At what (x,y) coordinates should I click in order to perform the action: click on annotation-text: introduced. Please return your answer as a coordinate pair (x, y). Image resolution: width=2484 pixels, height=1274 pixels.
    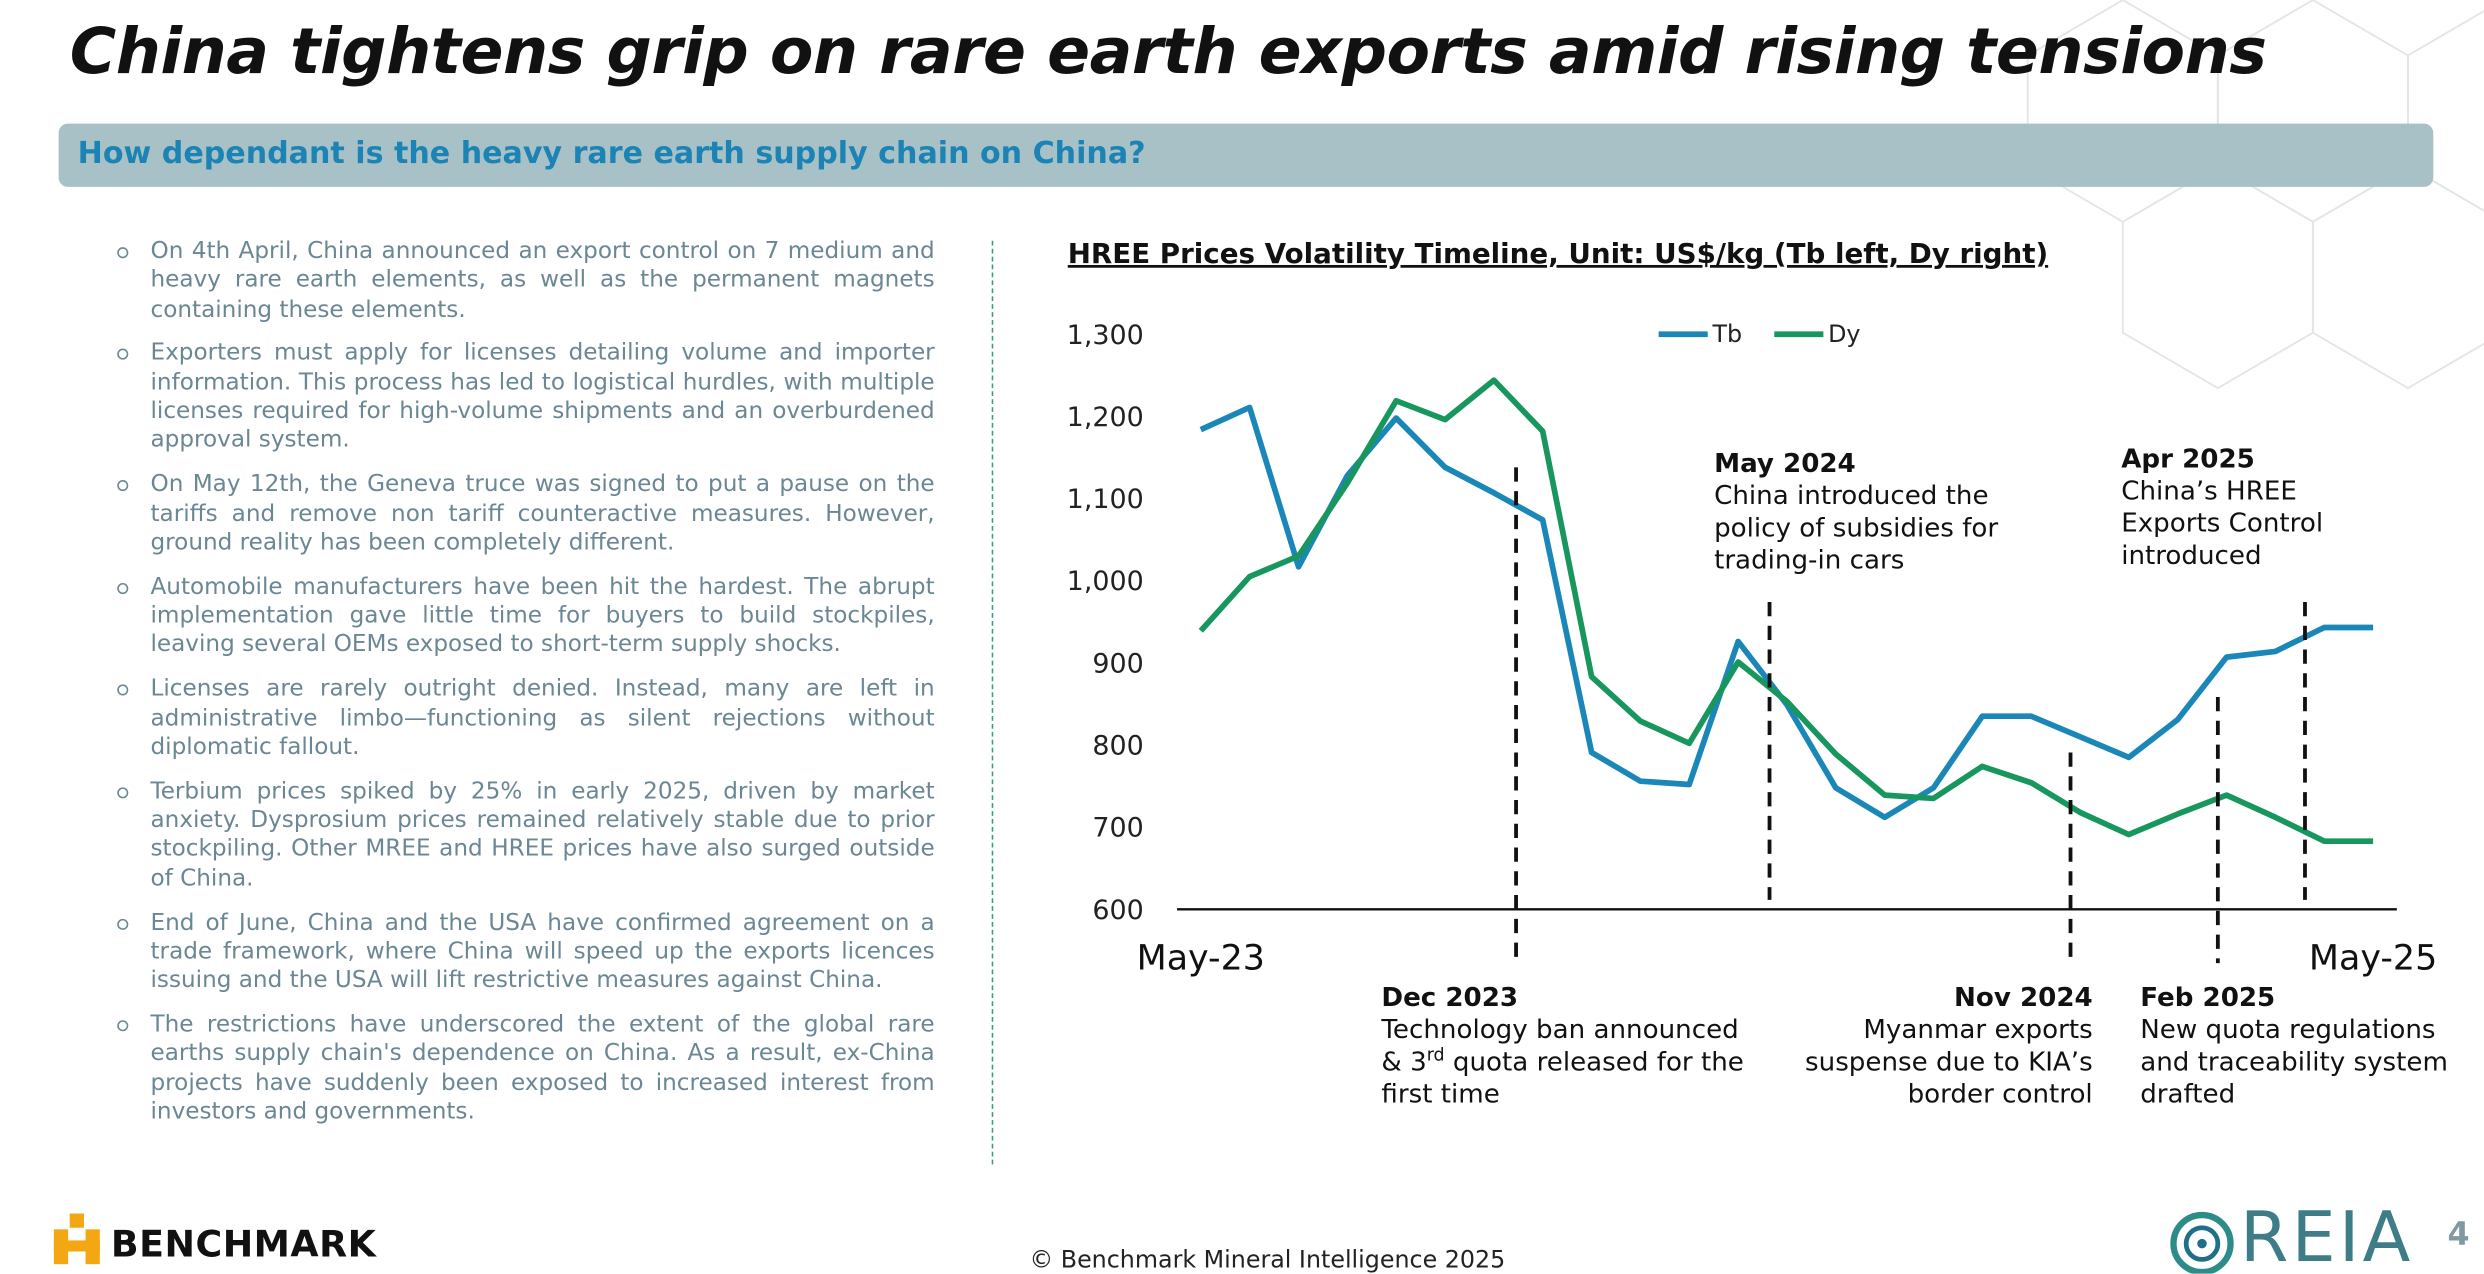
    Looking at the image, I should click on (2191, 556).